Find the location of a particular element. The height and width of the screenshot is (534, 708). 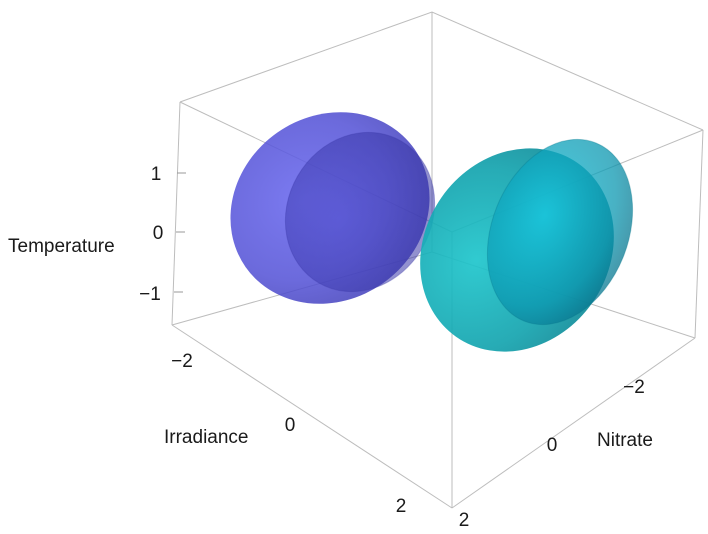

z-axis-label: Temperature is located at coordinates (61, 246).